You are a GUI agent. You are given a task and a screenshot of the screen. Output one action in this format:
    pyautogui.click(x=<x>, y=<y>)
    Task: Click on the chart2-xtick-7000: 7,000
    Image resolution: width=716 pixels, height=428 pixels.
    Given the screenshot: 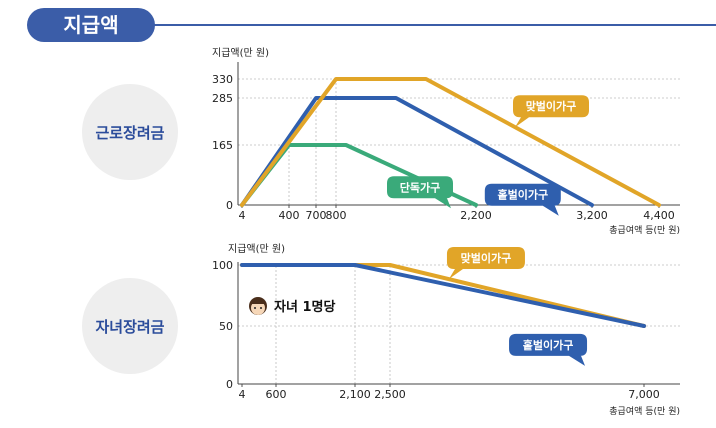 What is the action you would take?
    pyautogui.click(x=644, y=394)
    